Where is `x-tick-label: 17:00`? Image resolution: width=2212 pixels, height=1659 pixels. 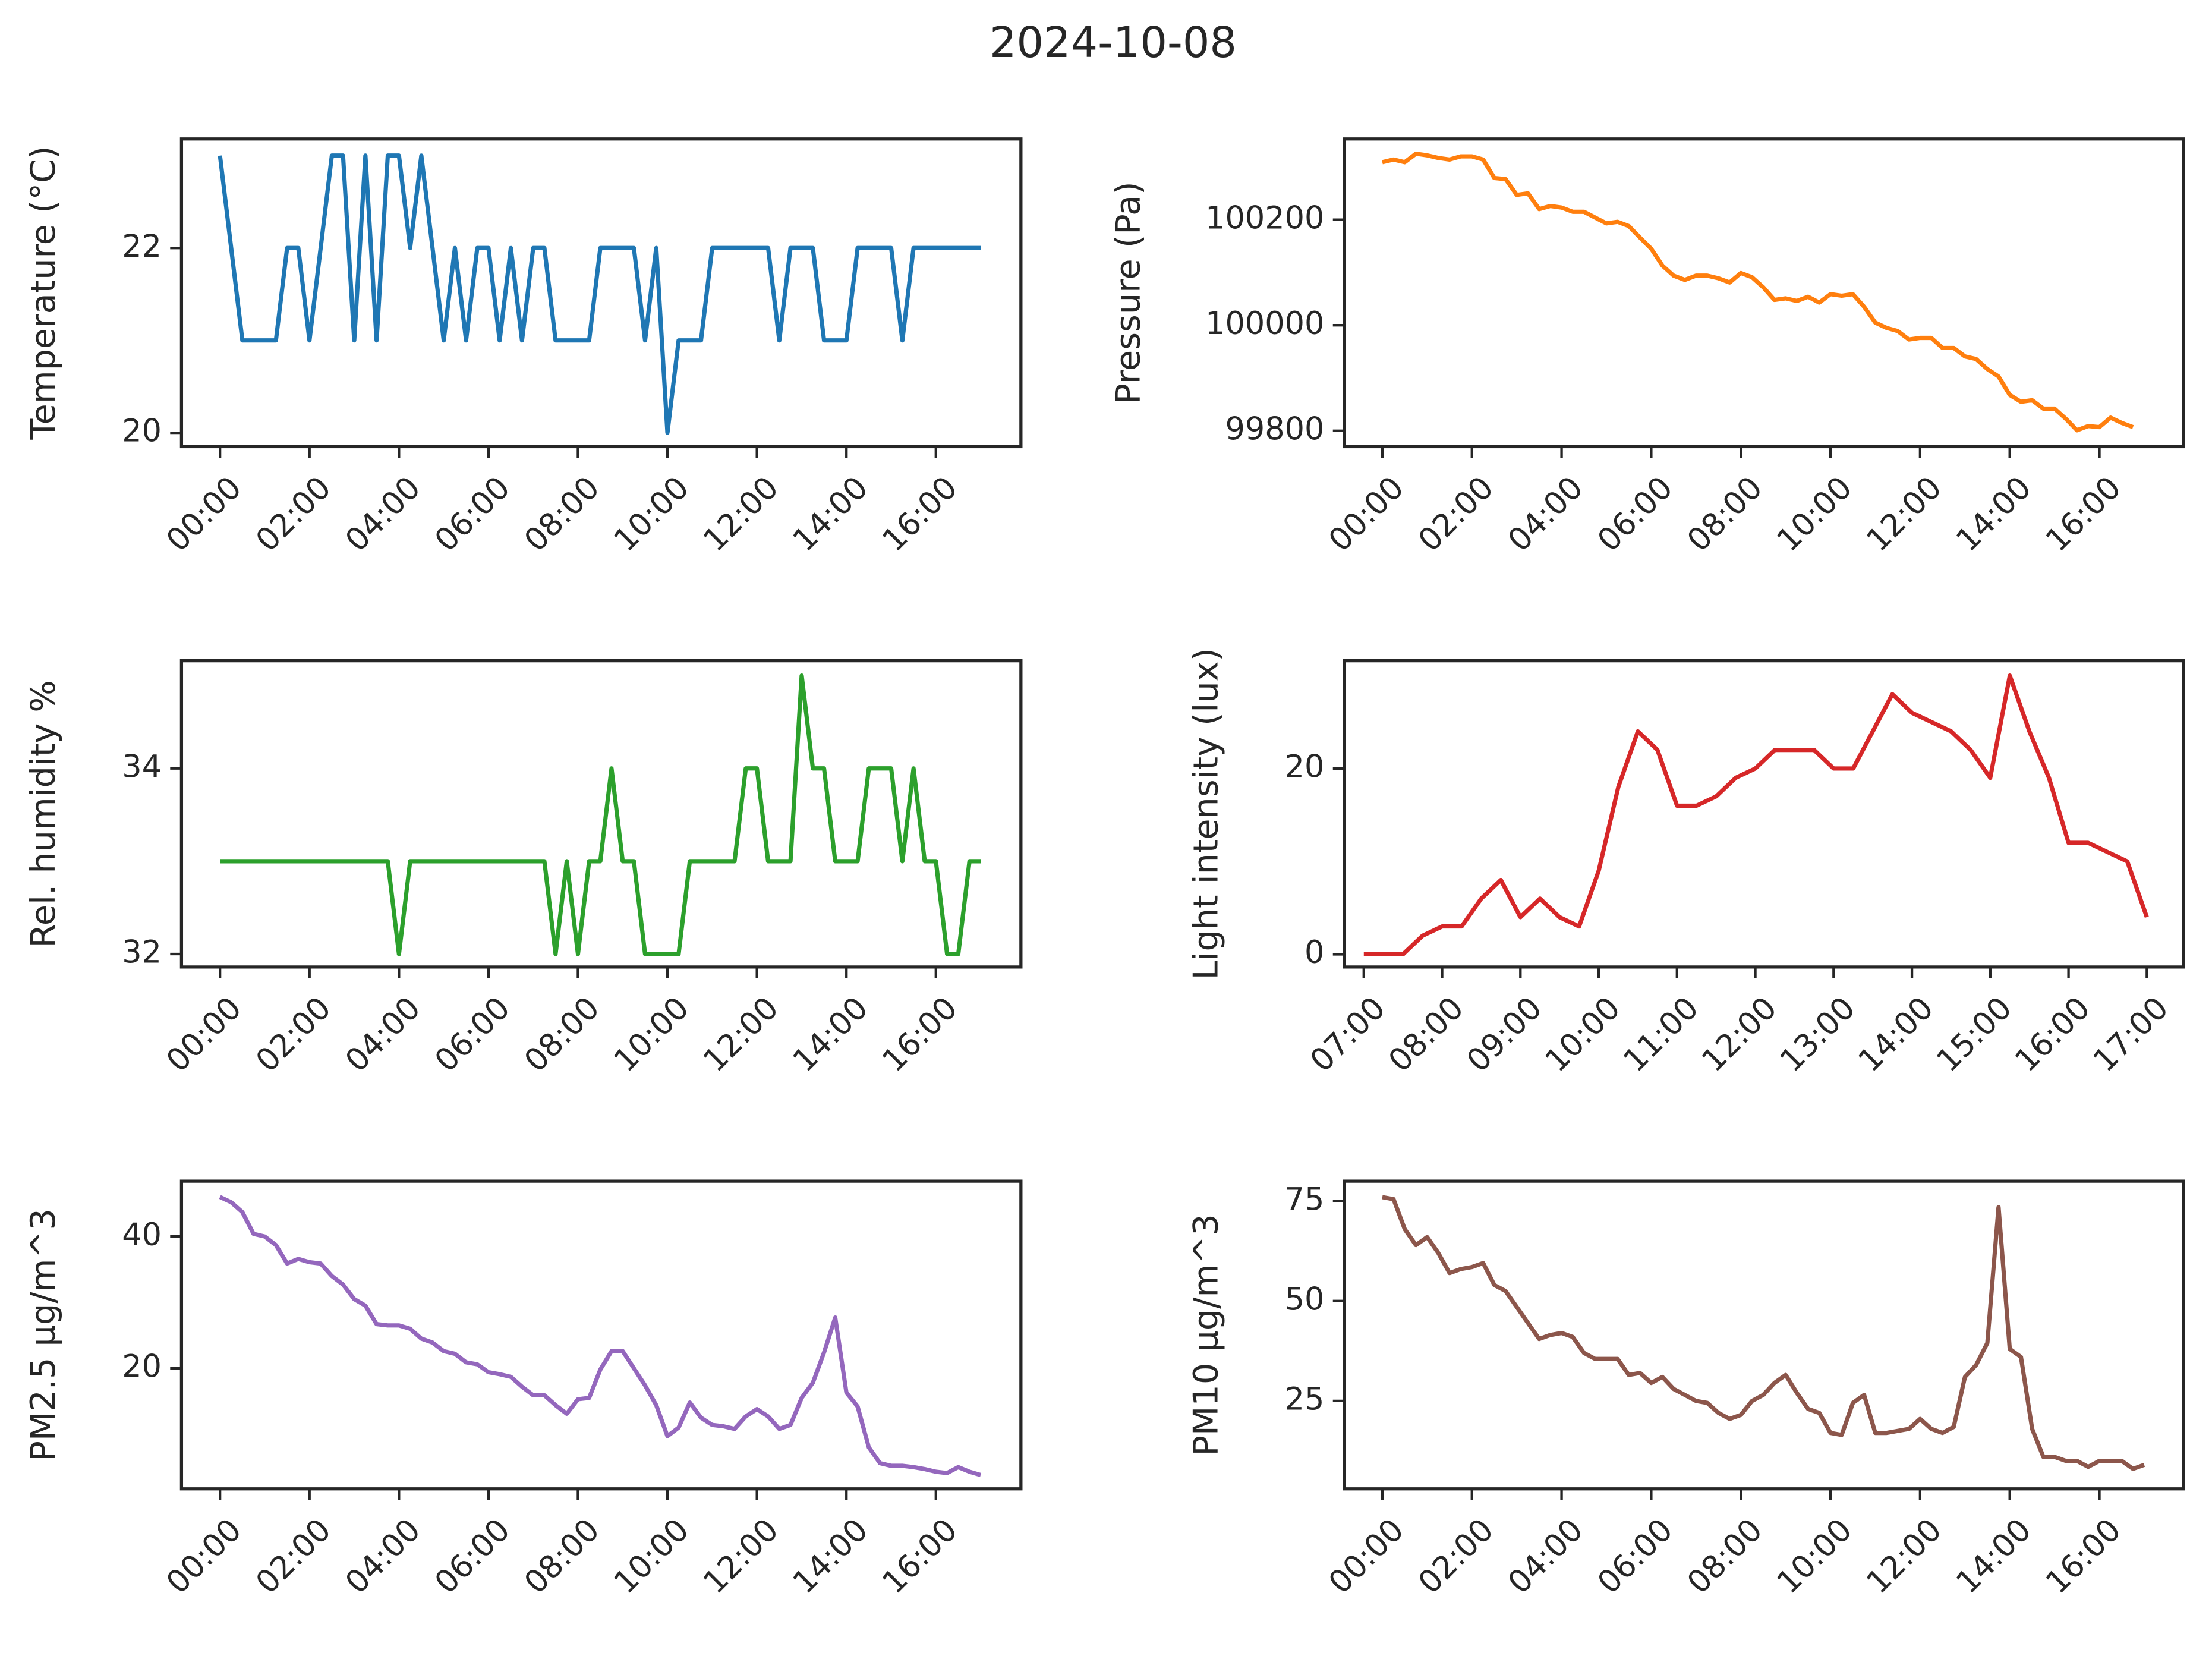 x-tick-label: 17:00 is located at coordinates (2130, 1034).